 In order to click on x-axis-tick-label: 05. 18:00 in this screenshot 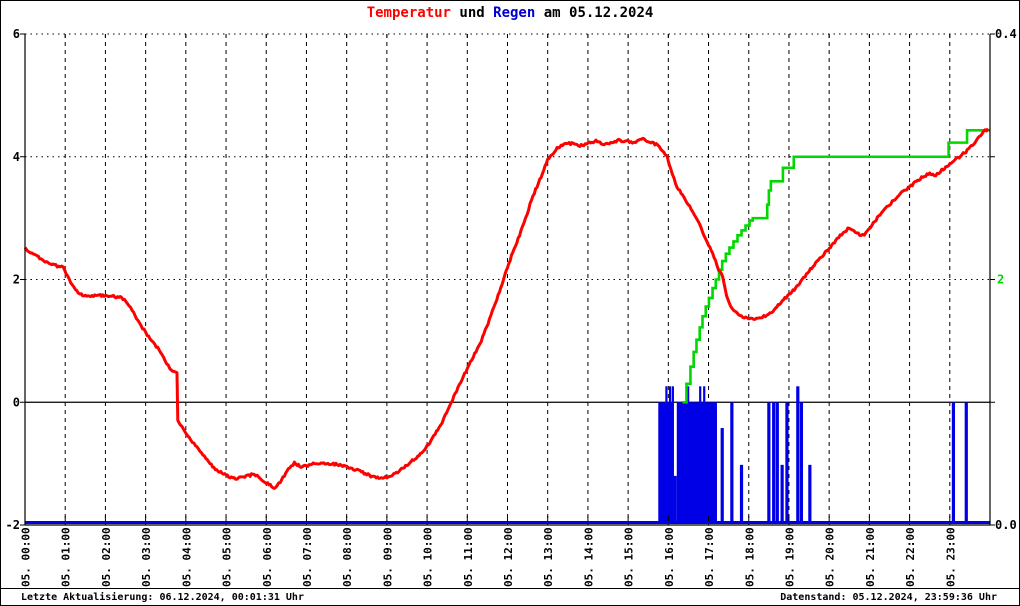, I will do `click(749, 557)`.